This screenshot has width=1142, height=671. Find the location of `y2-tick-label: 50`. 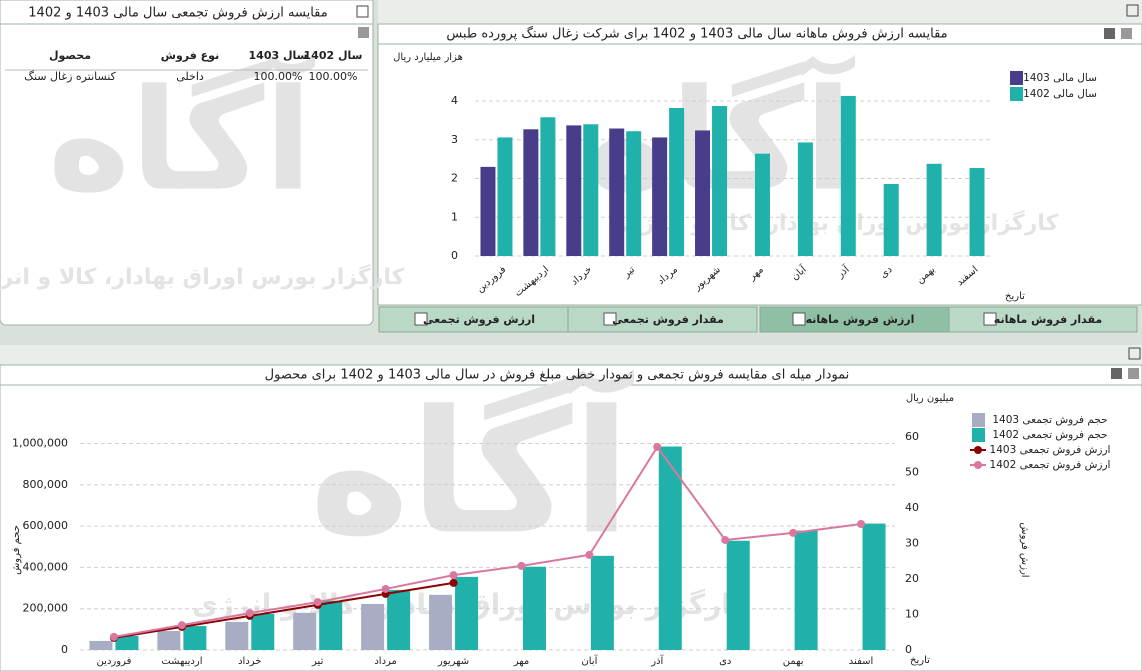

y2-tick-label: 50 is located at coordinates (912, 472).